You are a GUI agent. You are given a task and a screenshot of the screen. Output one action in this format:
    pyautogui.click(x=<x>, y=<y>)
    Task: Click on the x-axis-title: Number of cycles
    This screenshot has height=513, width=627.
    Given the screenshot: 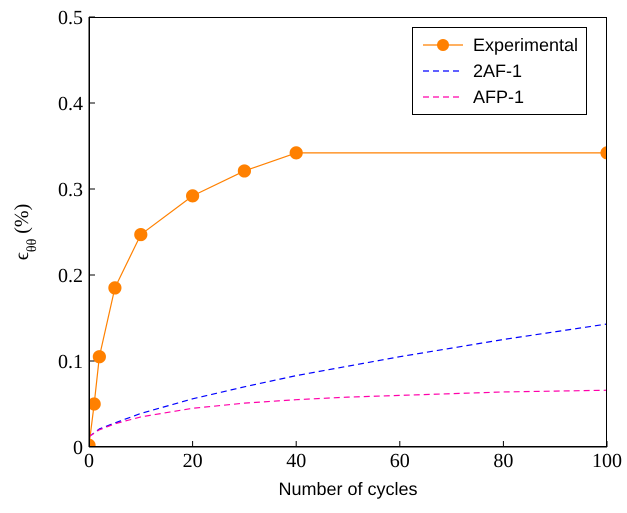 What is the action you would take?
    pyautogui.click(x=348, y=489)
    